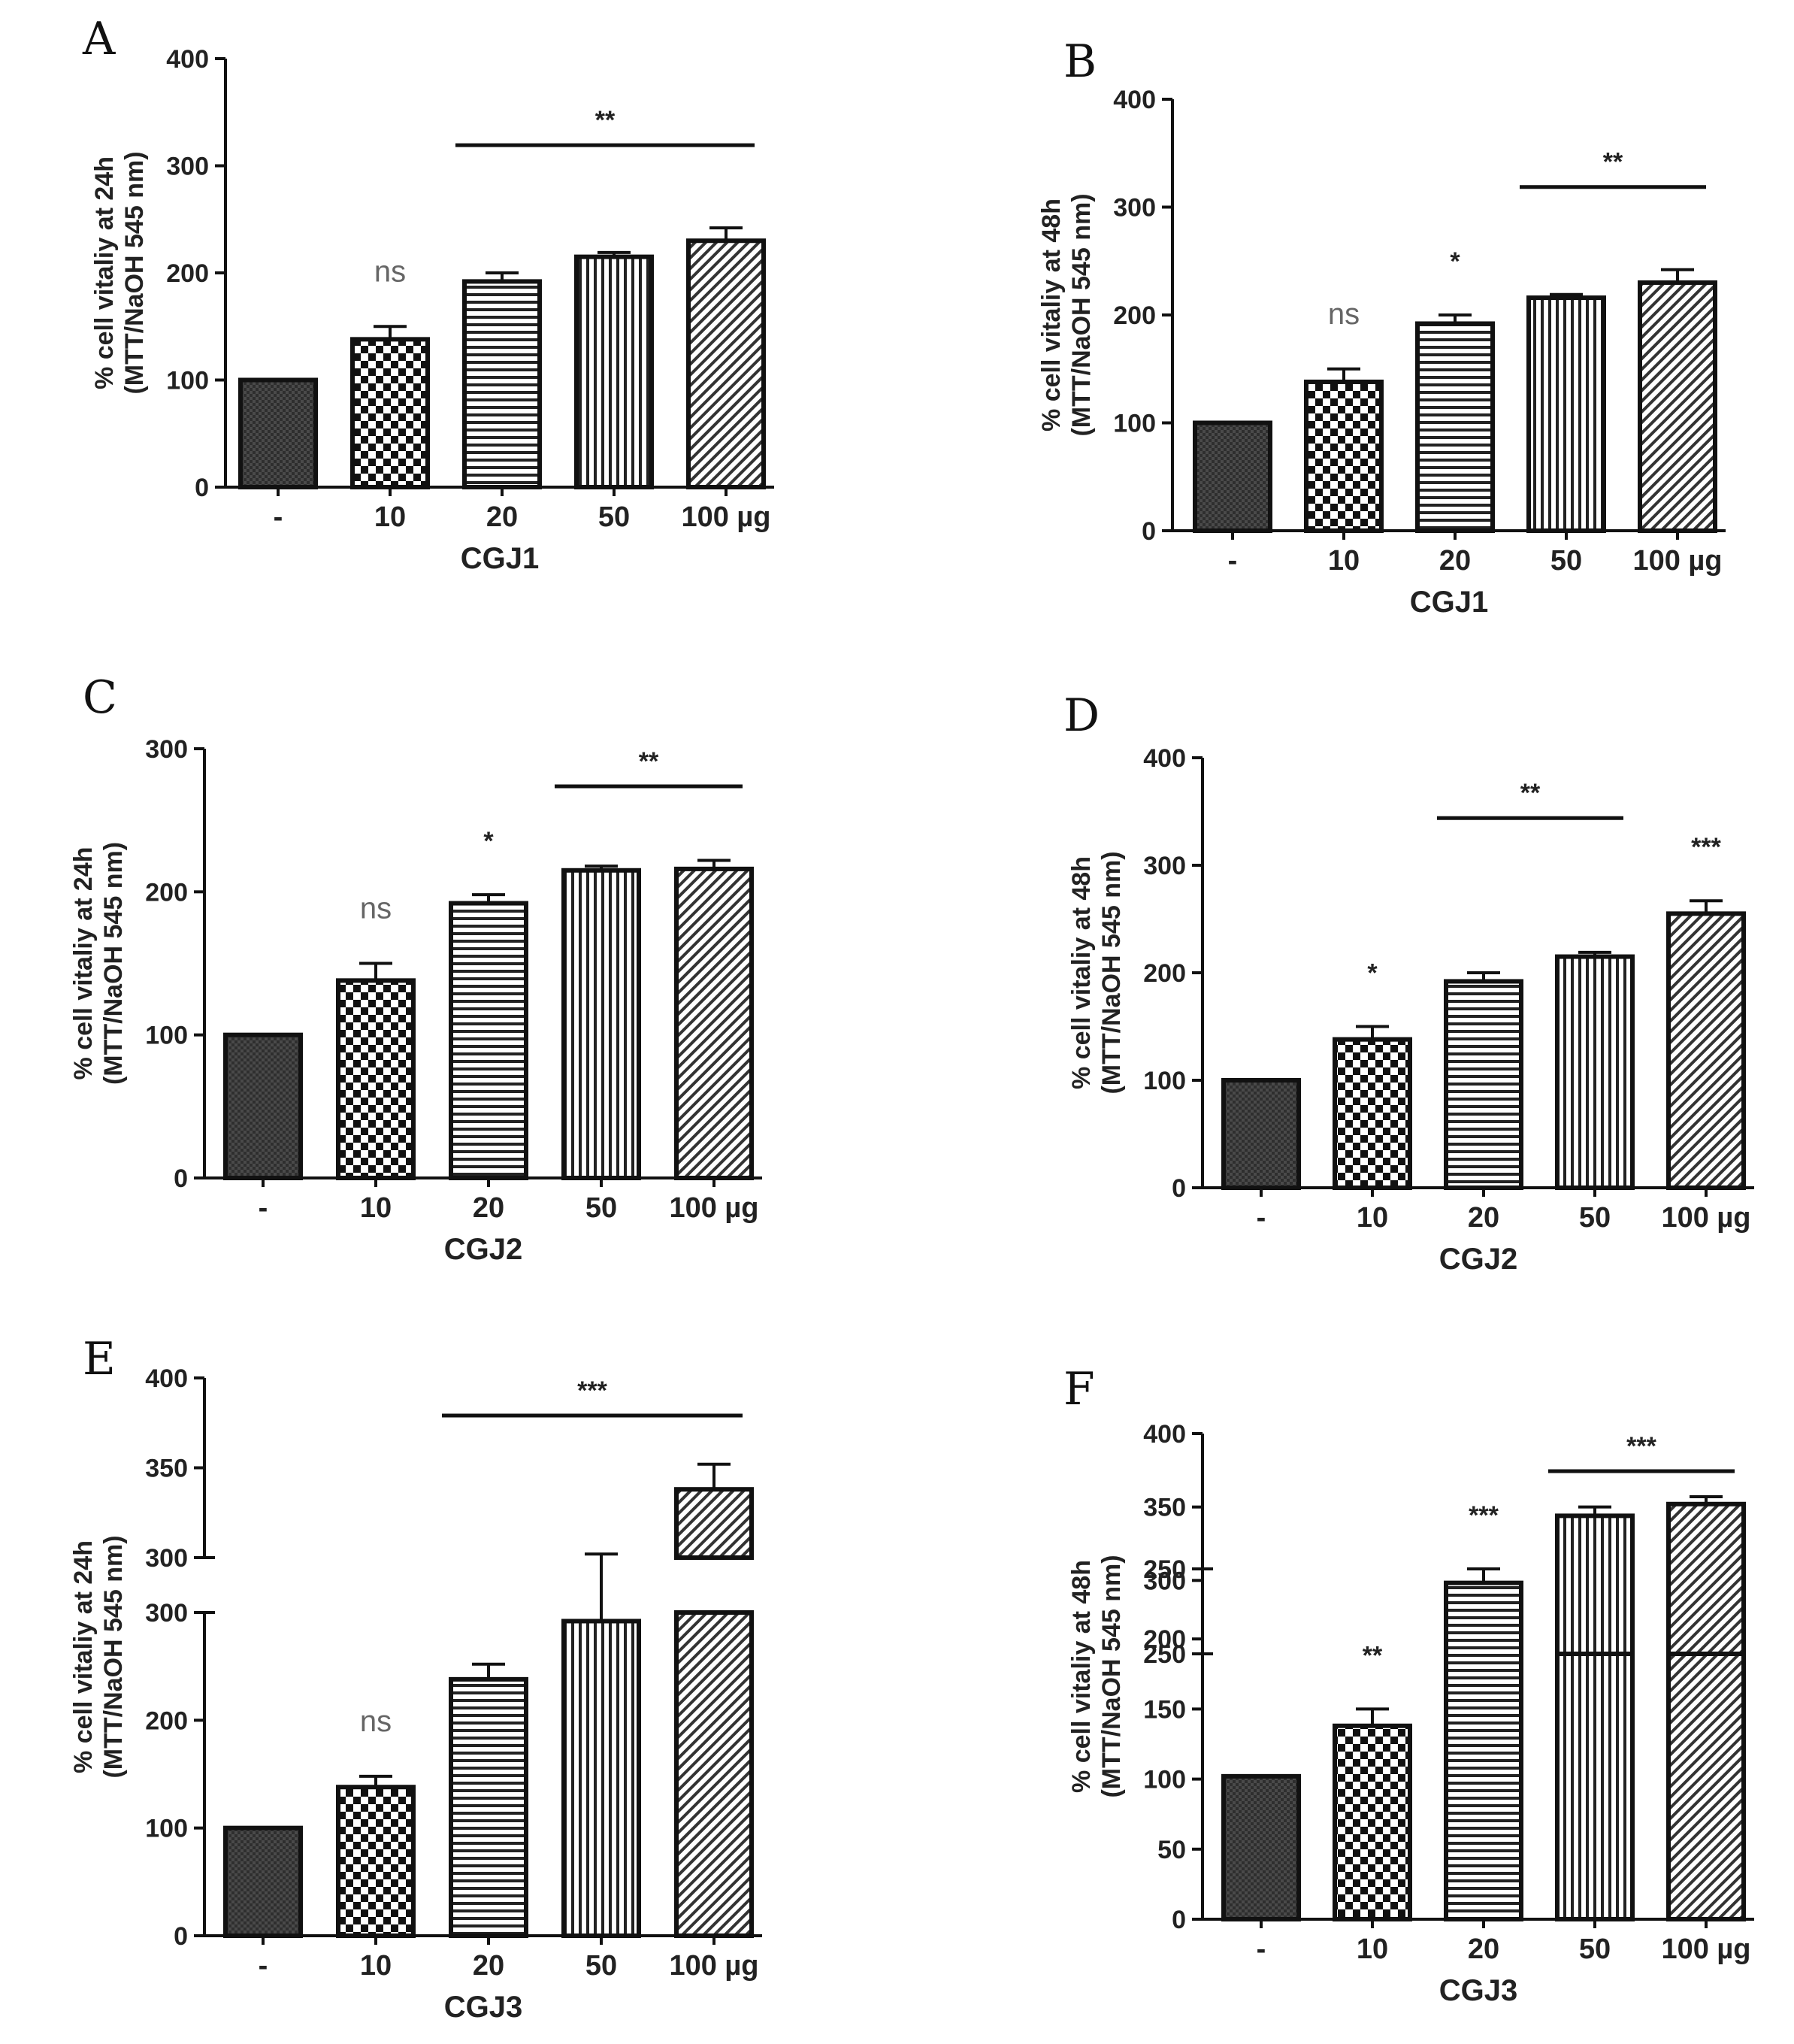 The width and height of the screenshot is (1794, 2044). I want to click on bar-significance-label: **, so click(1373, 1655).